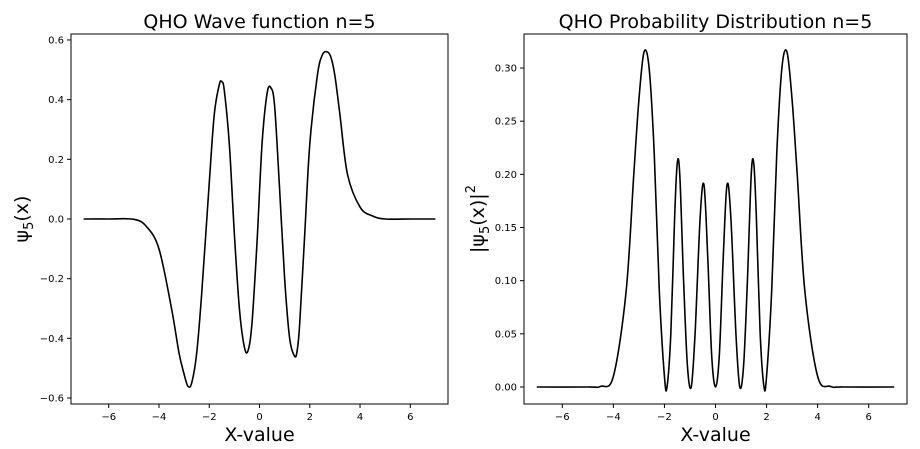 This screenshot has height=449, width=920. What do you see at coordinates (506, 281) in the screenshot?
I see `y-tick-label: 0.10` at bounding box center [506, 281].